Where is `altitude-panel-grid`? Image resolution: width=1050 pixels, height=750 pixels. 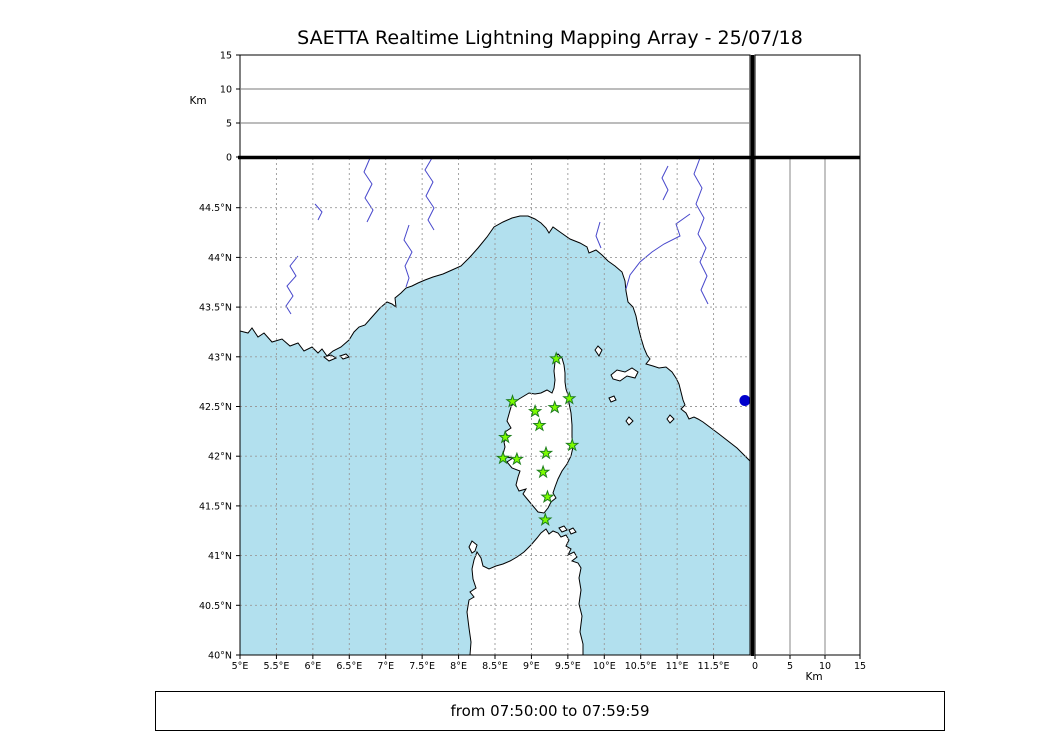
altitude-panel-grid is located at coordinates (495, 106).